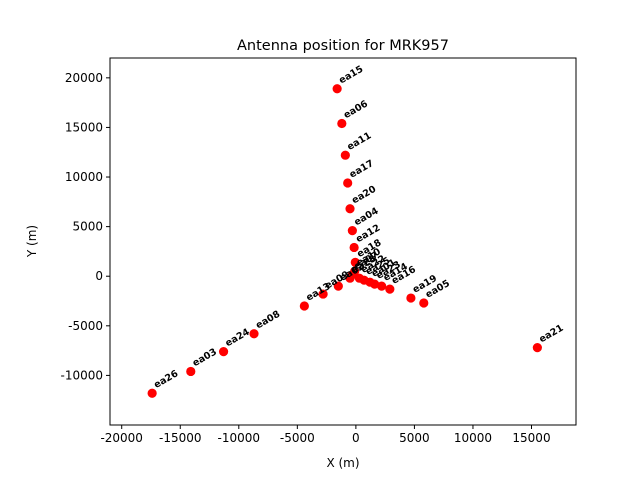 The image size is (640, 480). I want to click on y-tick-label: 10000, so click(84, 177).